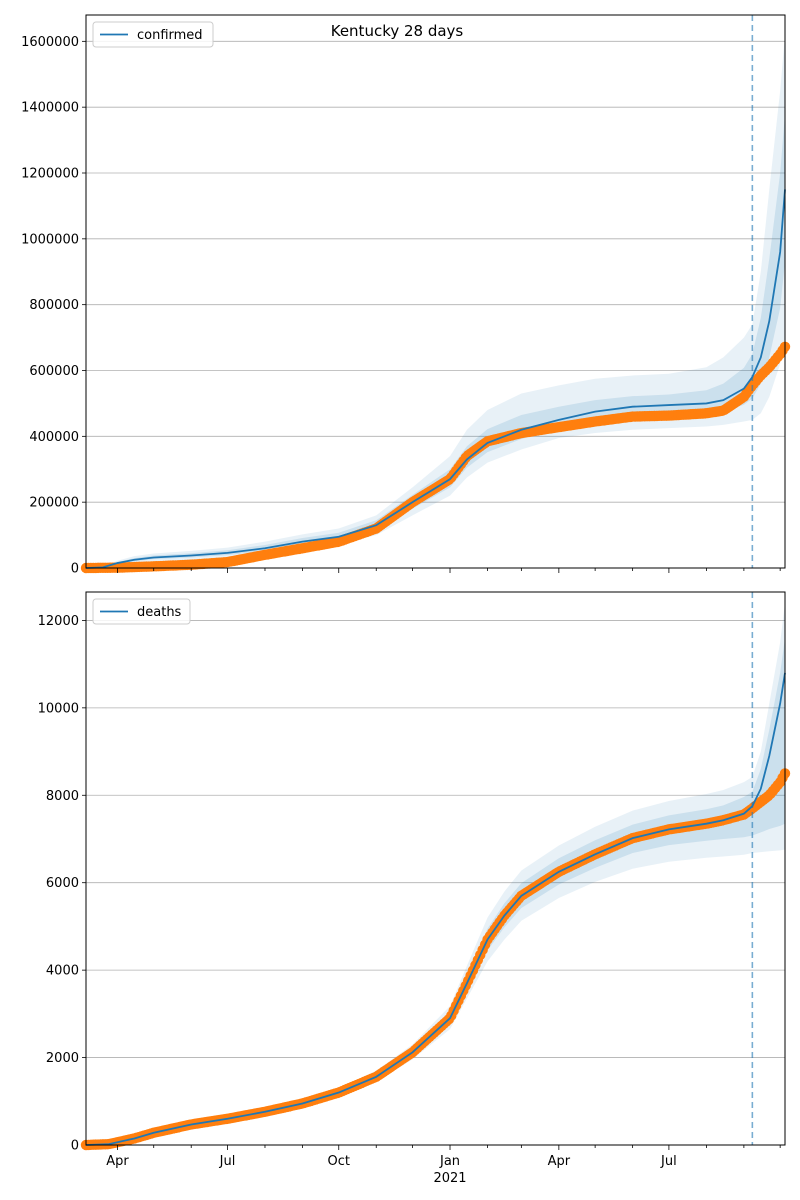 Image resolution: width=800 pixels, height=1200 pixels. What do you see at coordinates (449, 1178) in the screenshot?
I see `x-year-label: 2021` at bounding box center [449, 1178].